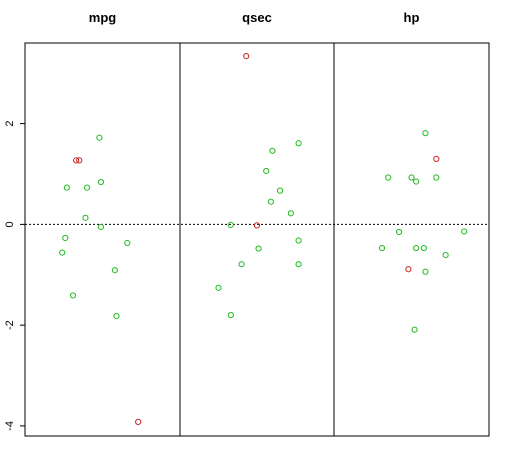 Image resolution: width=510 pixels, height=463 pixels. I want to click on panel-title-hp: hp, so click(412, 17).